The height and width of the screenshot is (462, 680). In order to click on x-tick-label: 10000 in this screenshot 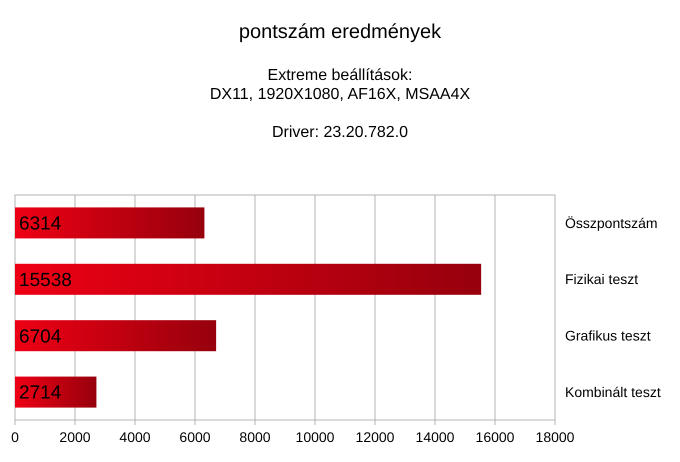, I will do `click(315, 437)`.